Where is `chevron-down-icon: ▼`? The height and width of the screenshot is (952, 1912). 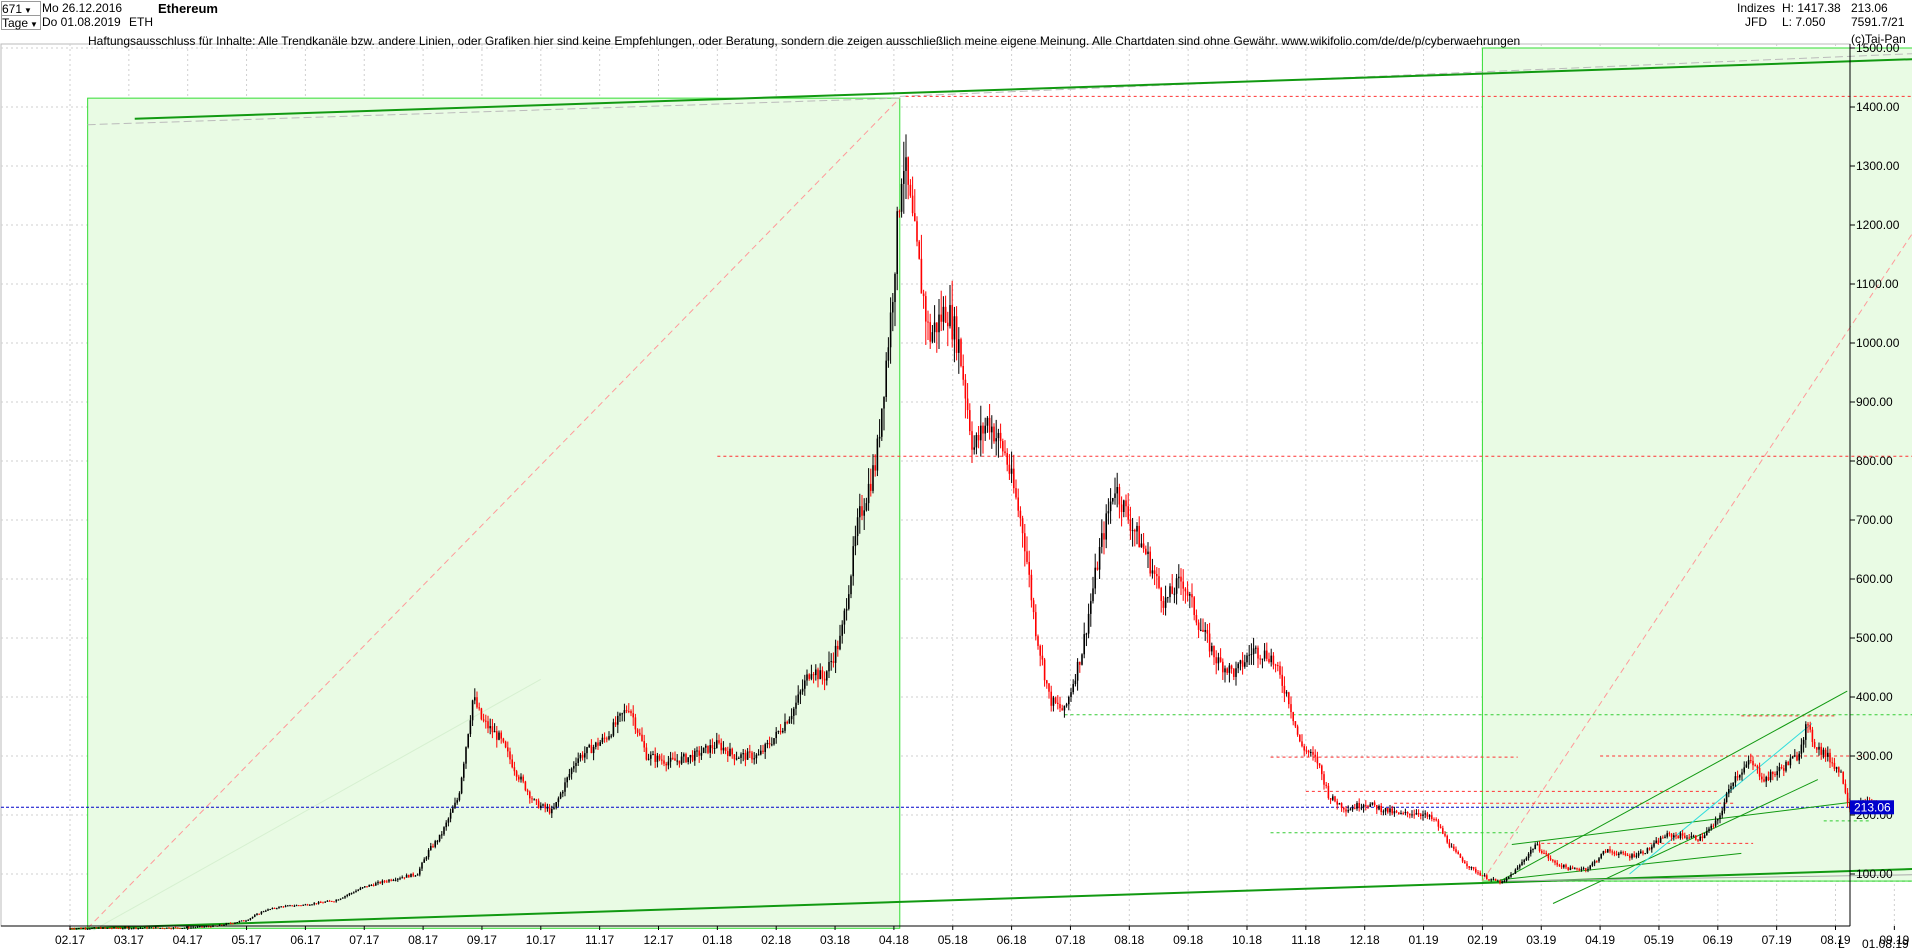 chevron-down-icon: ▼ is located at coordinates (28, 10).